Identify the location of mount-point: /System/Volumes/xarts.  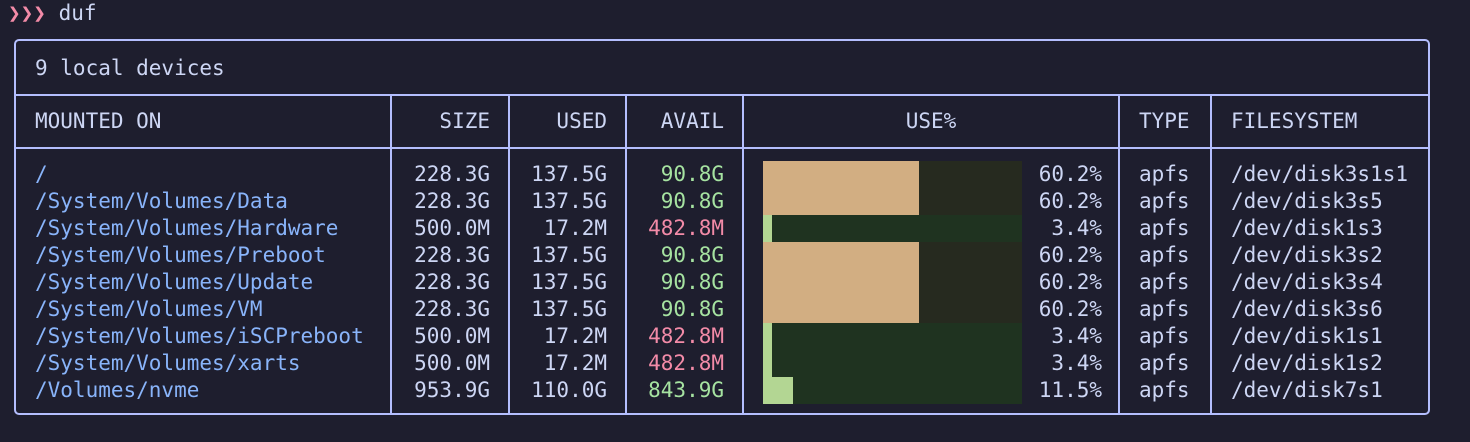
(168, 363).